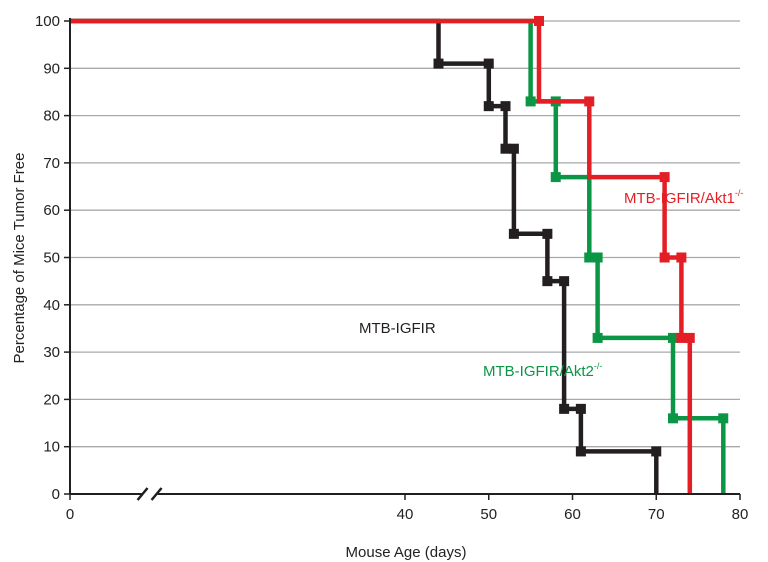  I want to click on x-tick-label-50: 50, so click(488, 514).